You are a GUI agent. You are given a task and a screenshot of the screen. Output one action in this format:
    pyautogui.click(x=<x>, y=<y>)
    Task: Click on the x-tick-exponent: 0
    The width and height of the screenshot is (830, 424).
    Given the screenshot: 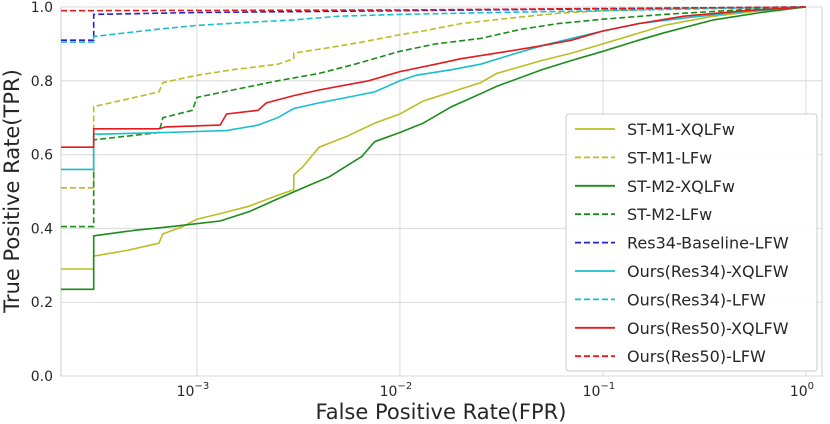 What is the action you would take?
    pyautogui.click(x=811, y=386)
    